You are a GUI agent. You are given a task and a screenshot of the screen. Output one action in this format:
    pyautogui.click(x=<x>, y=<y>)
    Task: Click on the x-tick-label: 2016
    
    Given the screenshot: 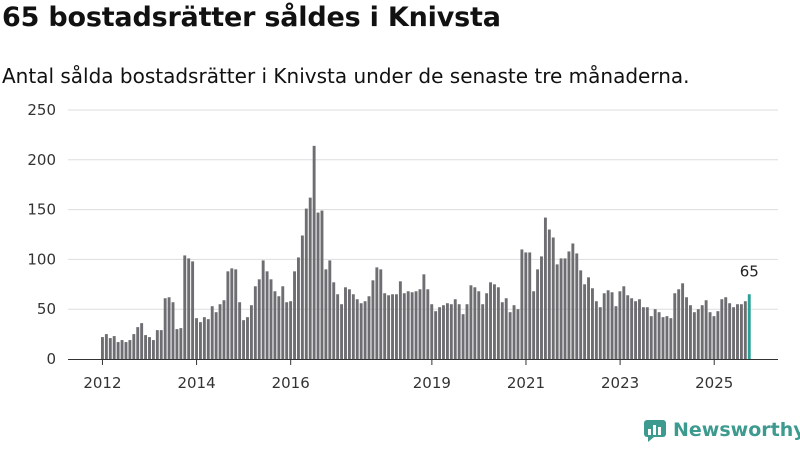 What is the action you would take?
    pyautogui.click(x=291, y=383)
    